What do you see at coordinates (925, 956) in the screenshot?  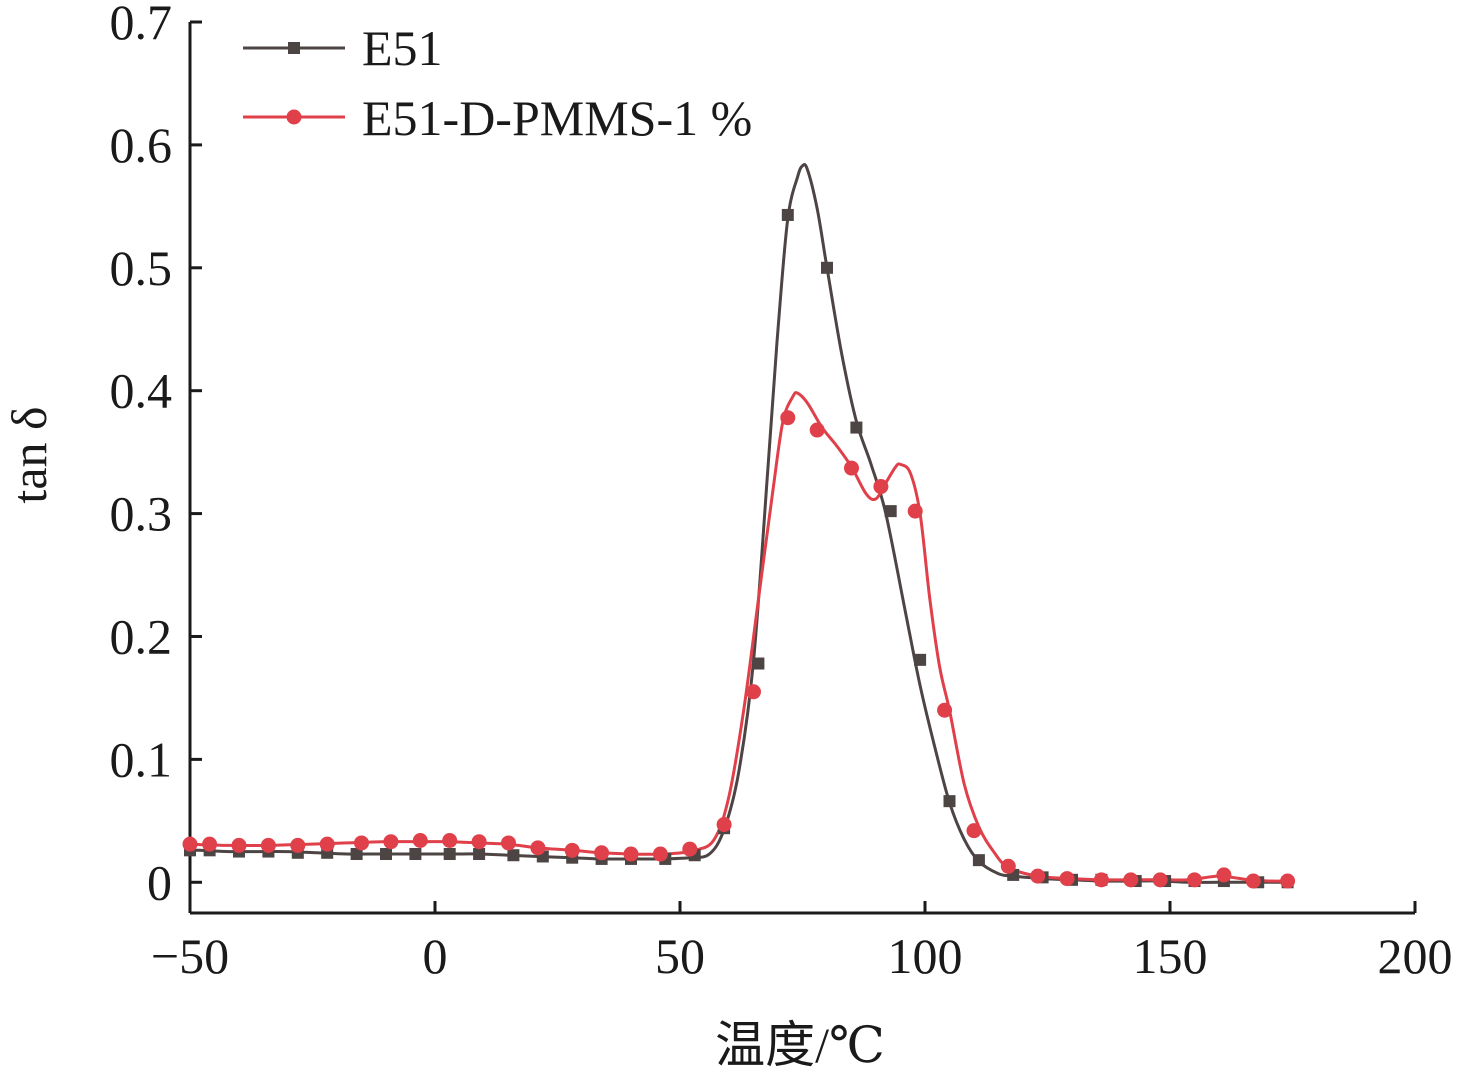 I see `x-tick-label: 100` at bounding box center [925, 956].